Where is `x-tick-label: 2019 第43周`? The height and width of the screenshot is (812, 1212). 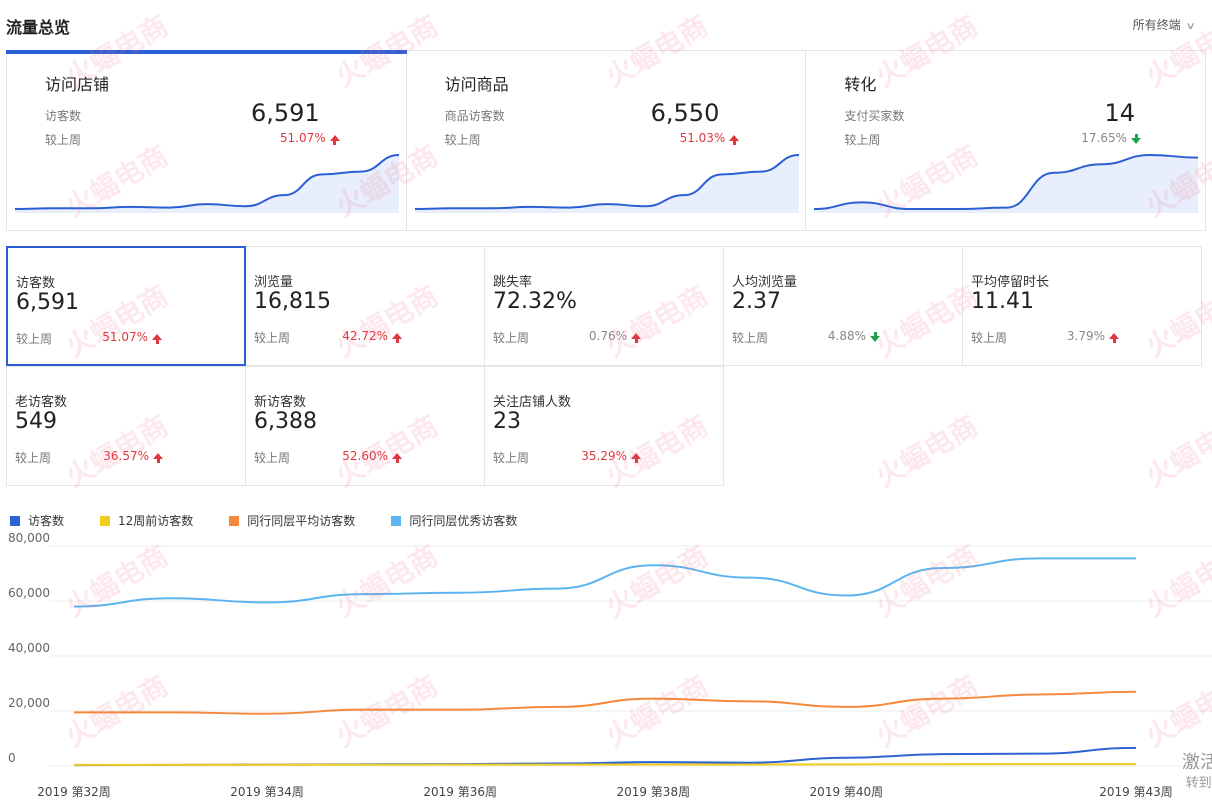
x-tick-label: 2019 第43周 is located at coordinates (1136, 792).